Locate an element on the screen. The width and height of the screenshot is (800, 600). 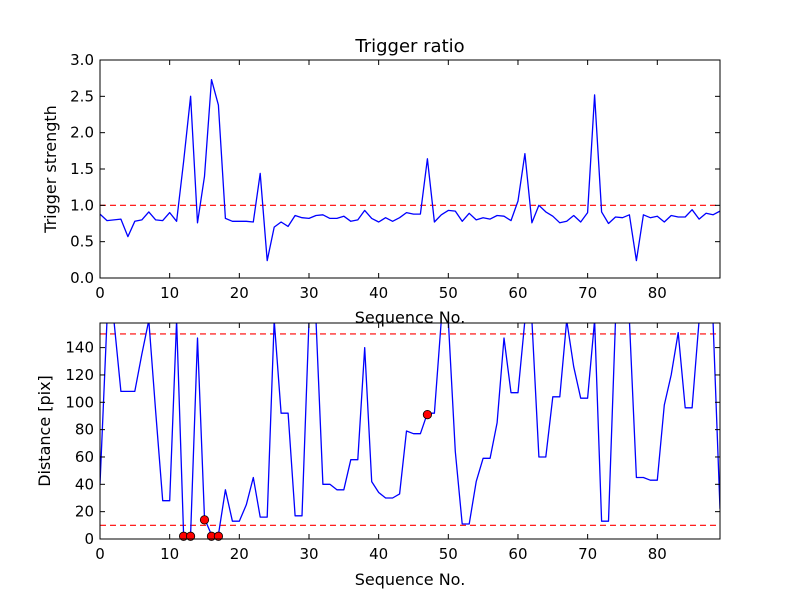
y-tick-label: 100 is located at coordinates (79, 402).